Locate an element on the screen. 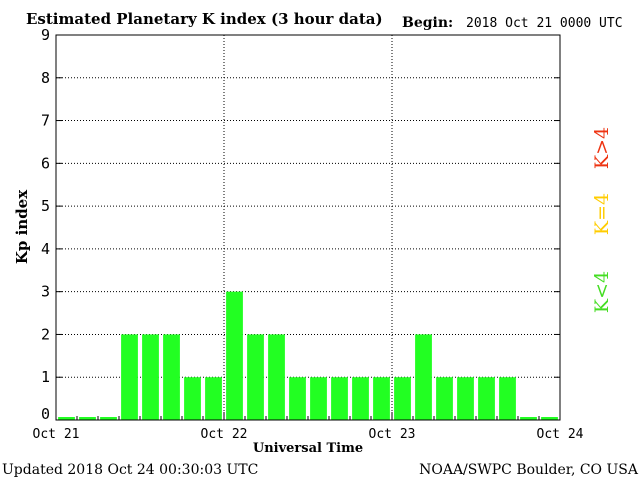 This screenshot has width=640, height=480. x-tick-label: Oct 23 is located at coordinates (392, 434).